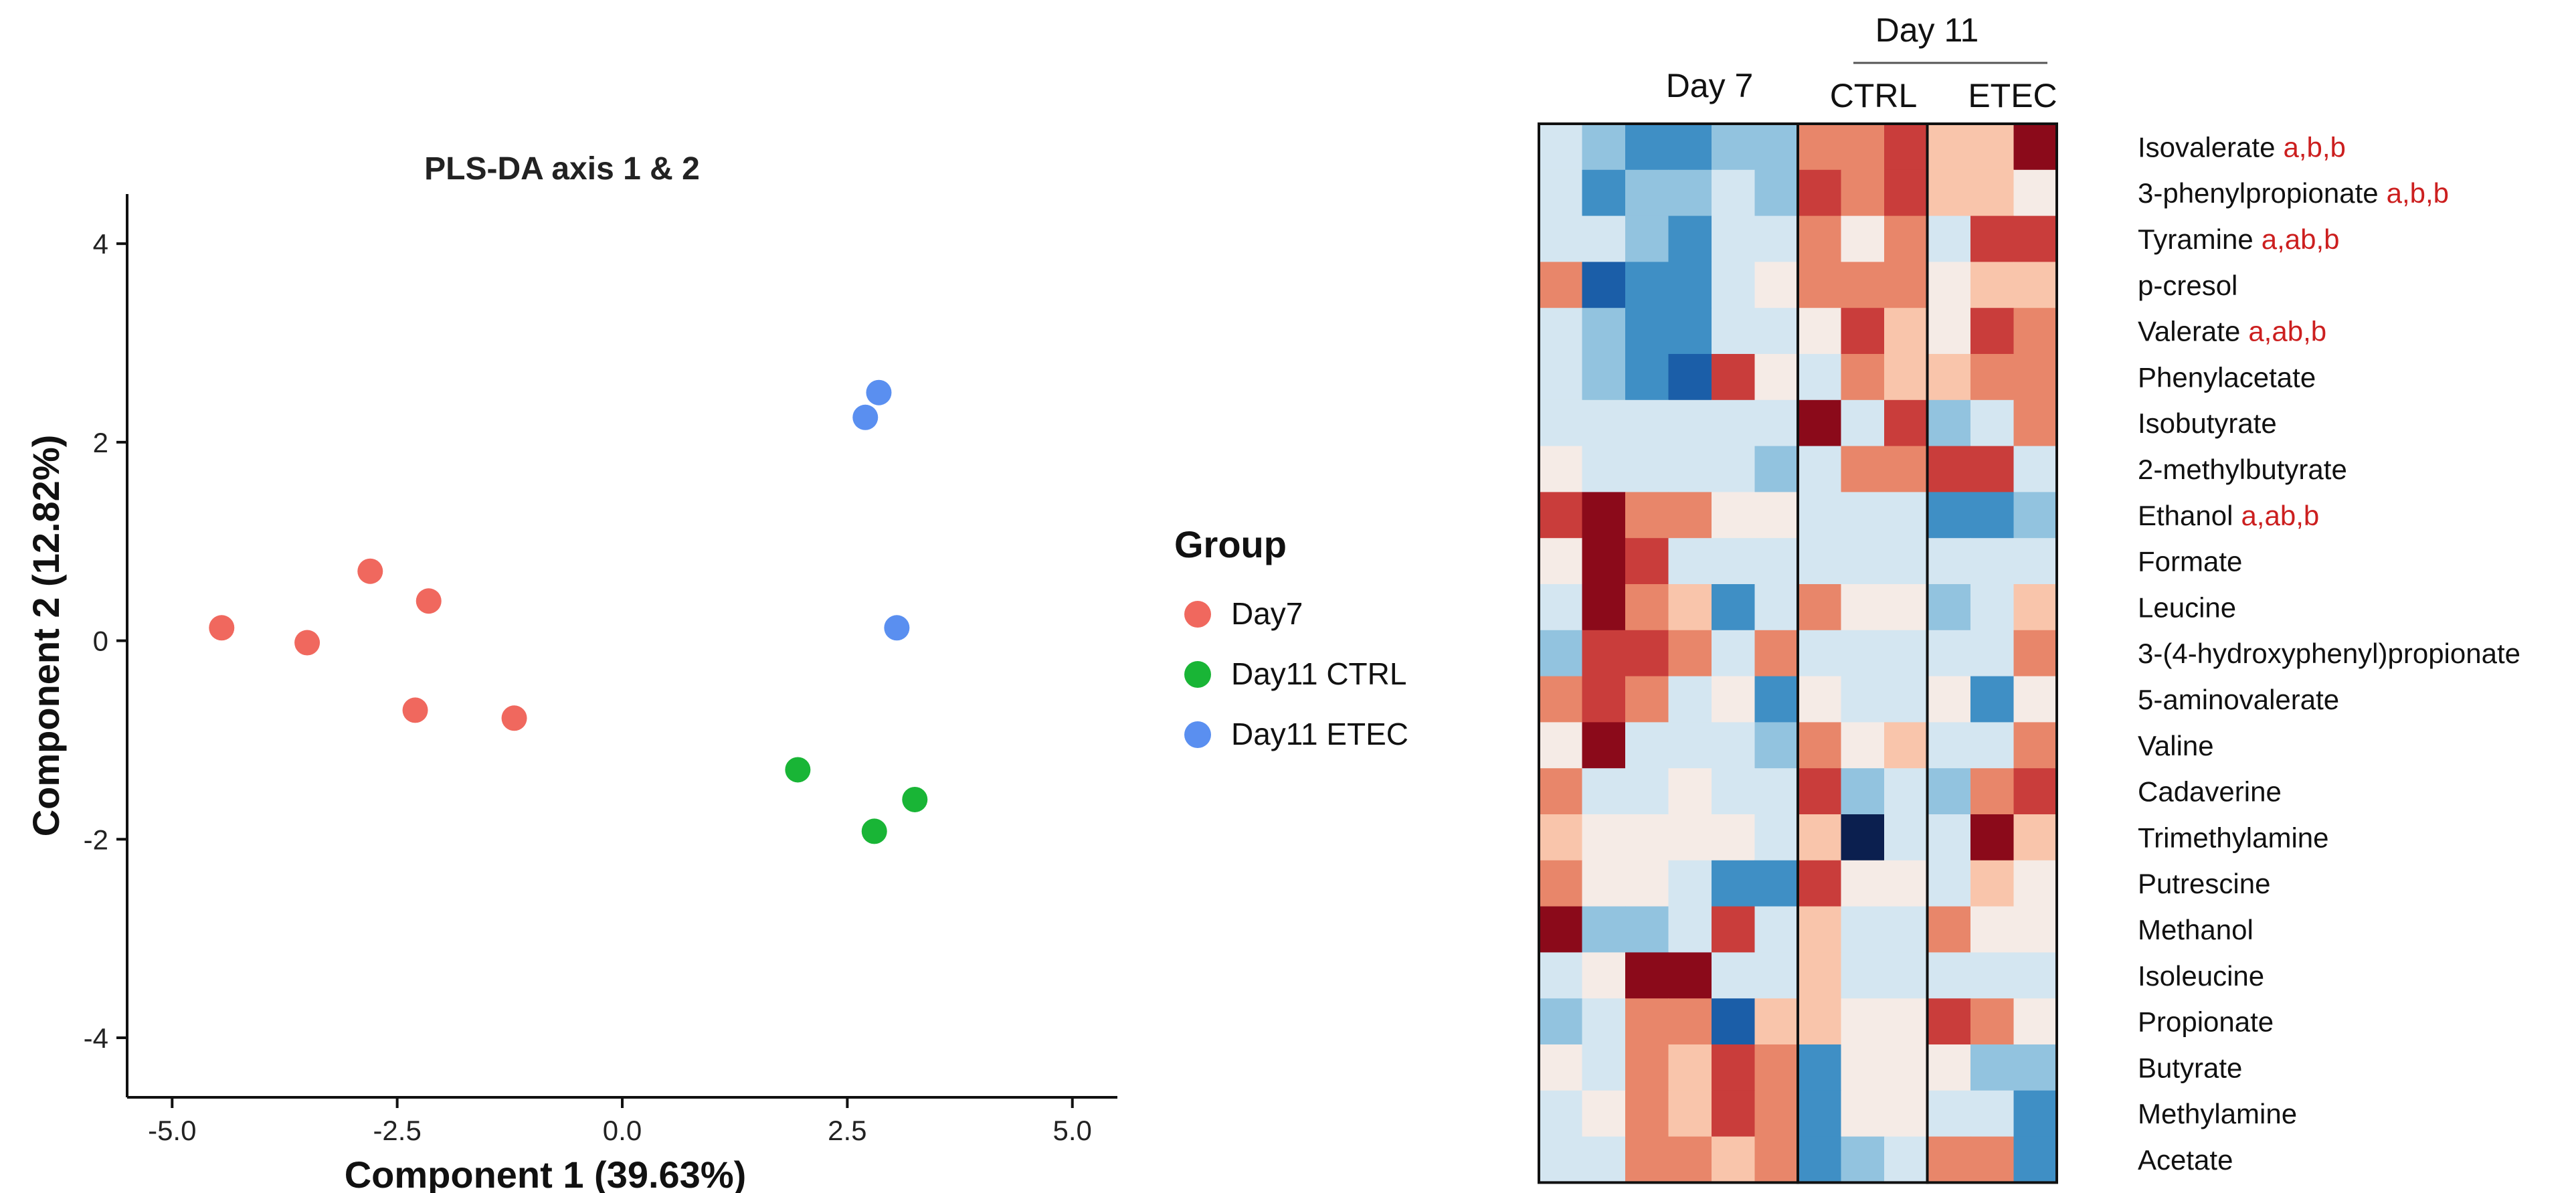 The height and width of the screenshot is (1193, 2576). I want to click on scatter-x-axis-label: Component 1 (39.63%), so click(546, 1173).